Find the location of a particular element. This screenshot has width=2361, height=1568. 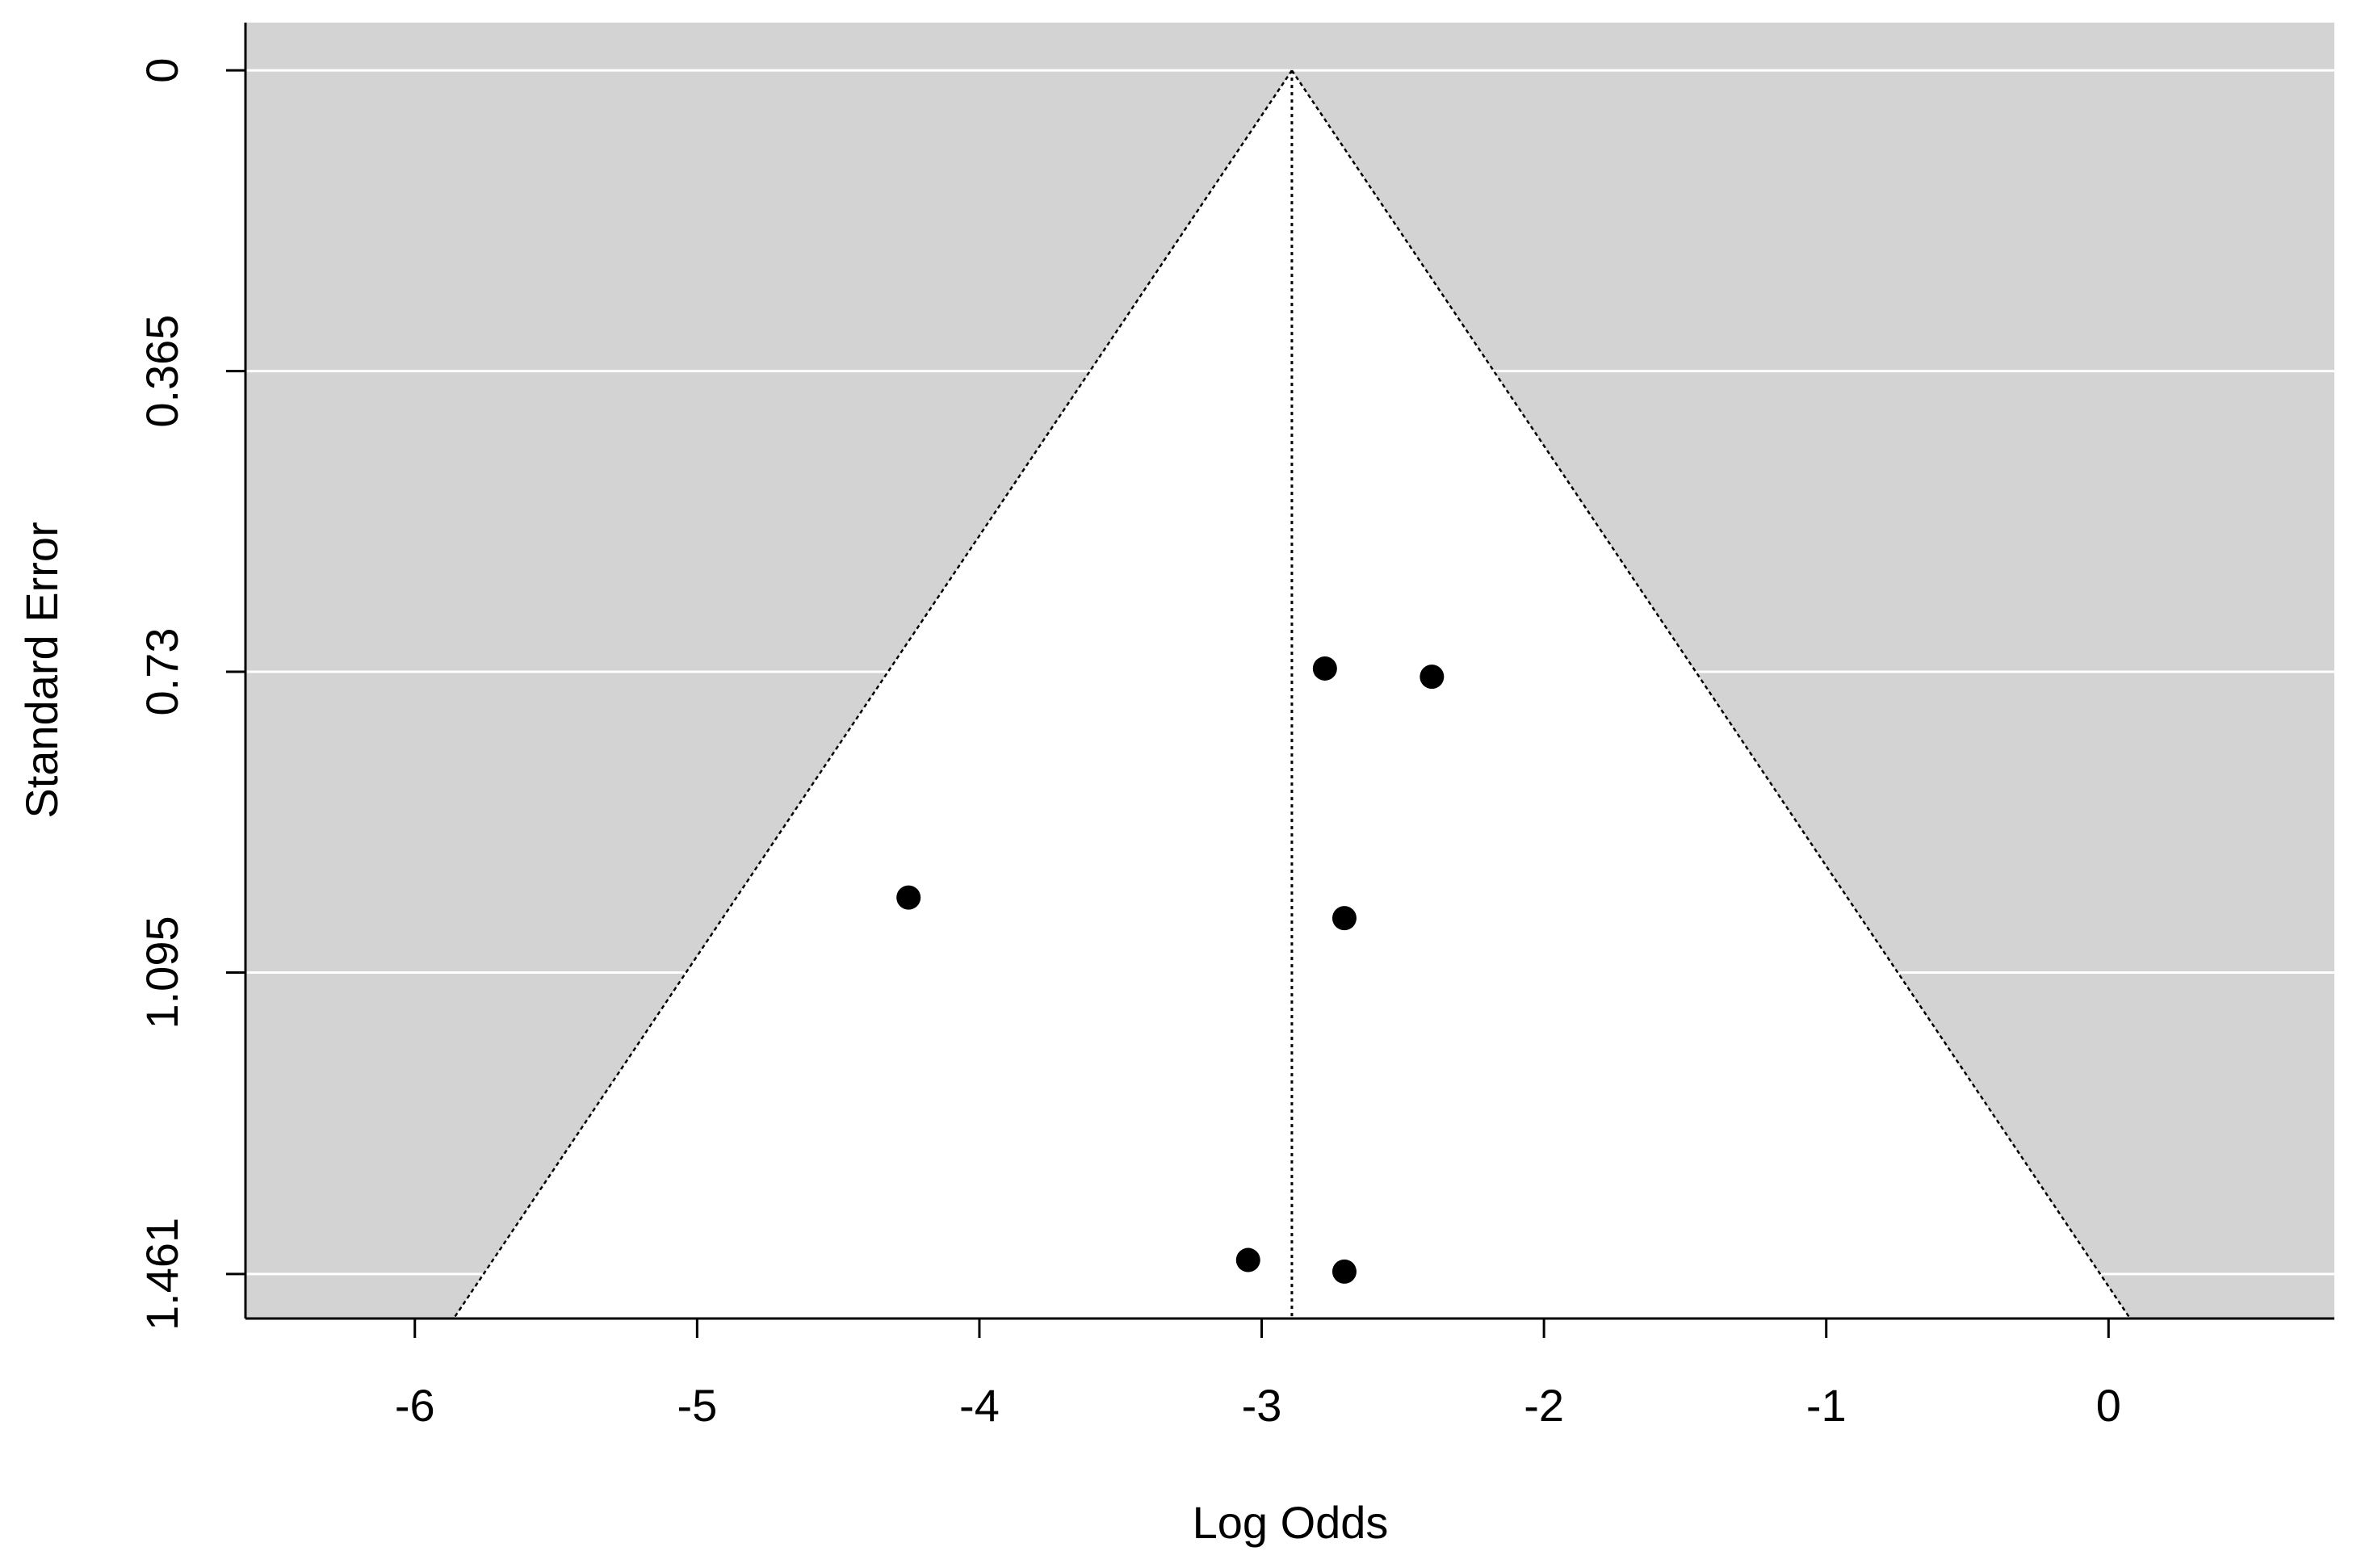

x-tick-label: -3 is located at coordinates (1262, 1405).